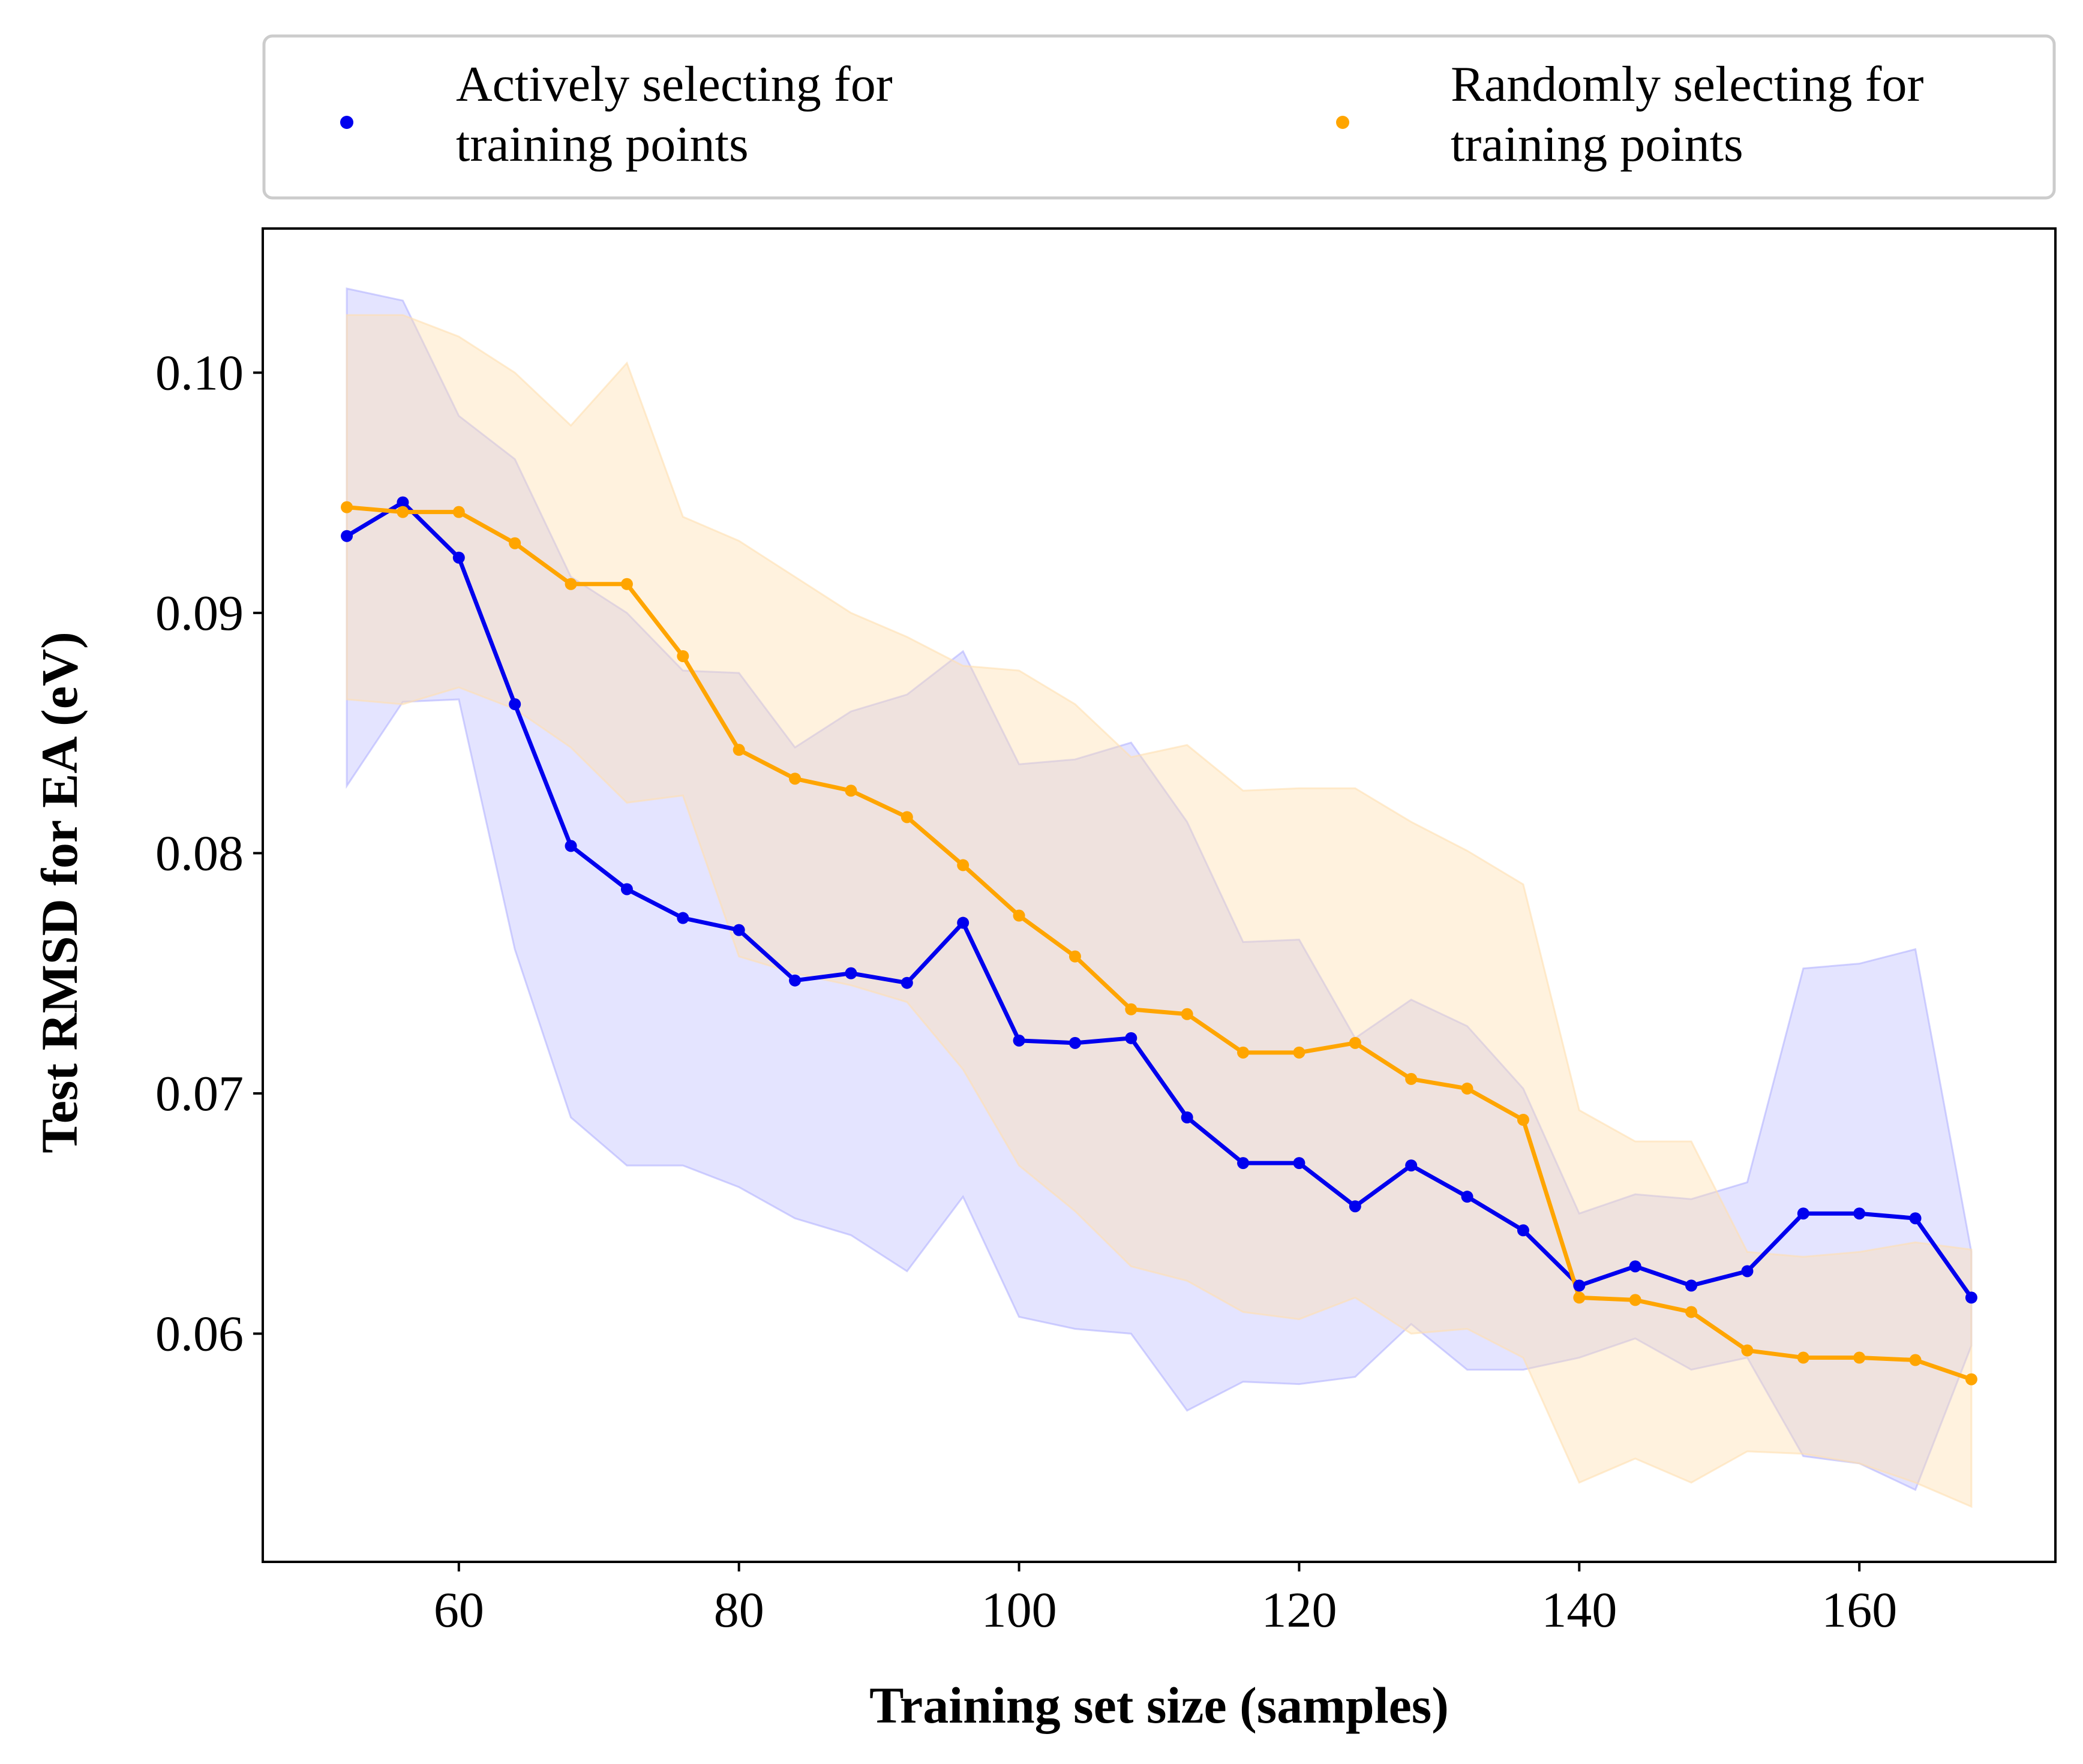 This screenshot has width=2083, height=1764. I want to click on legend-marker-random, so click(1343, 122).